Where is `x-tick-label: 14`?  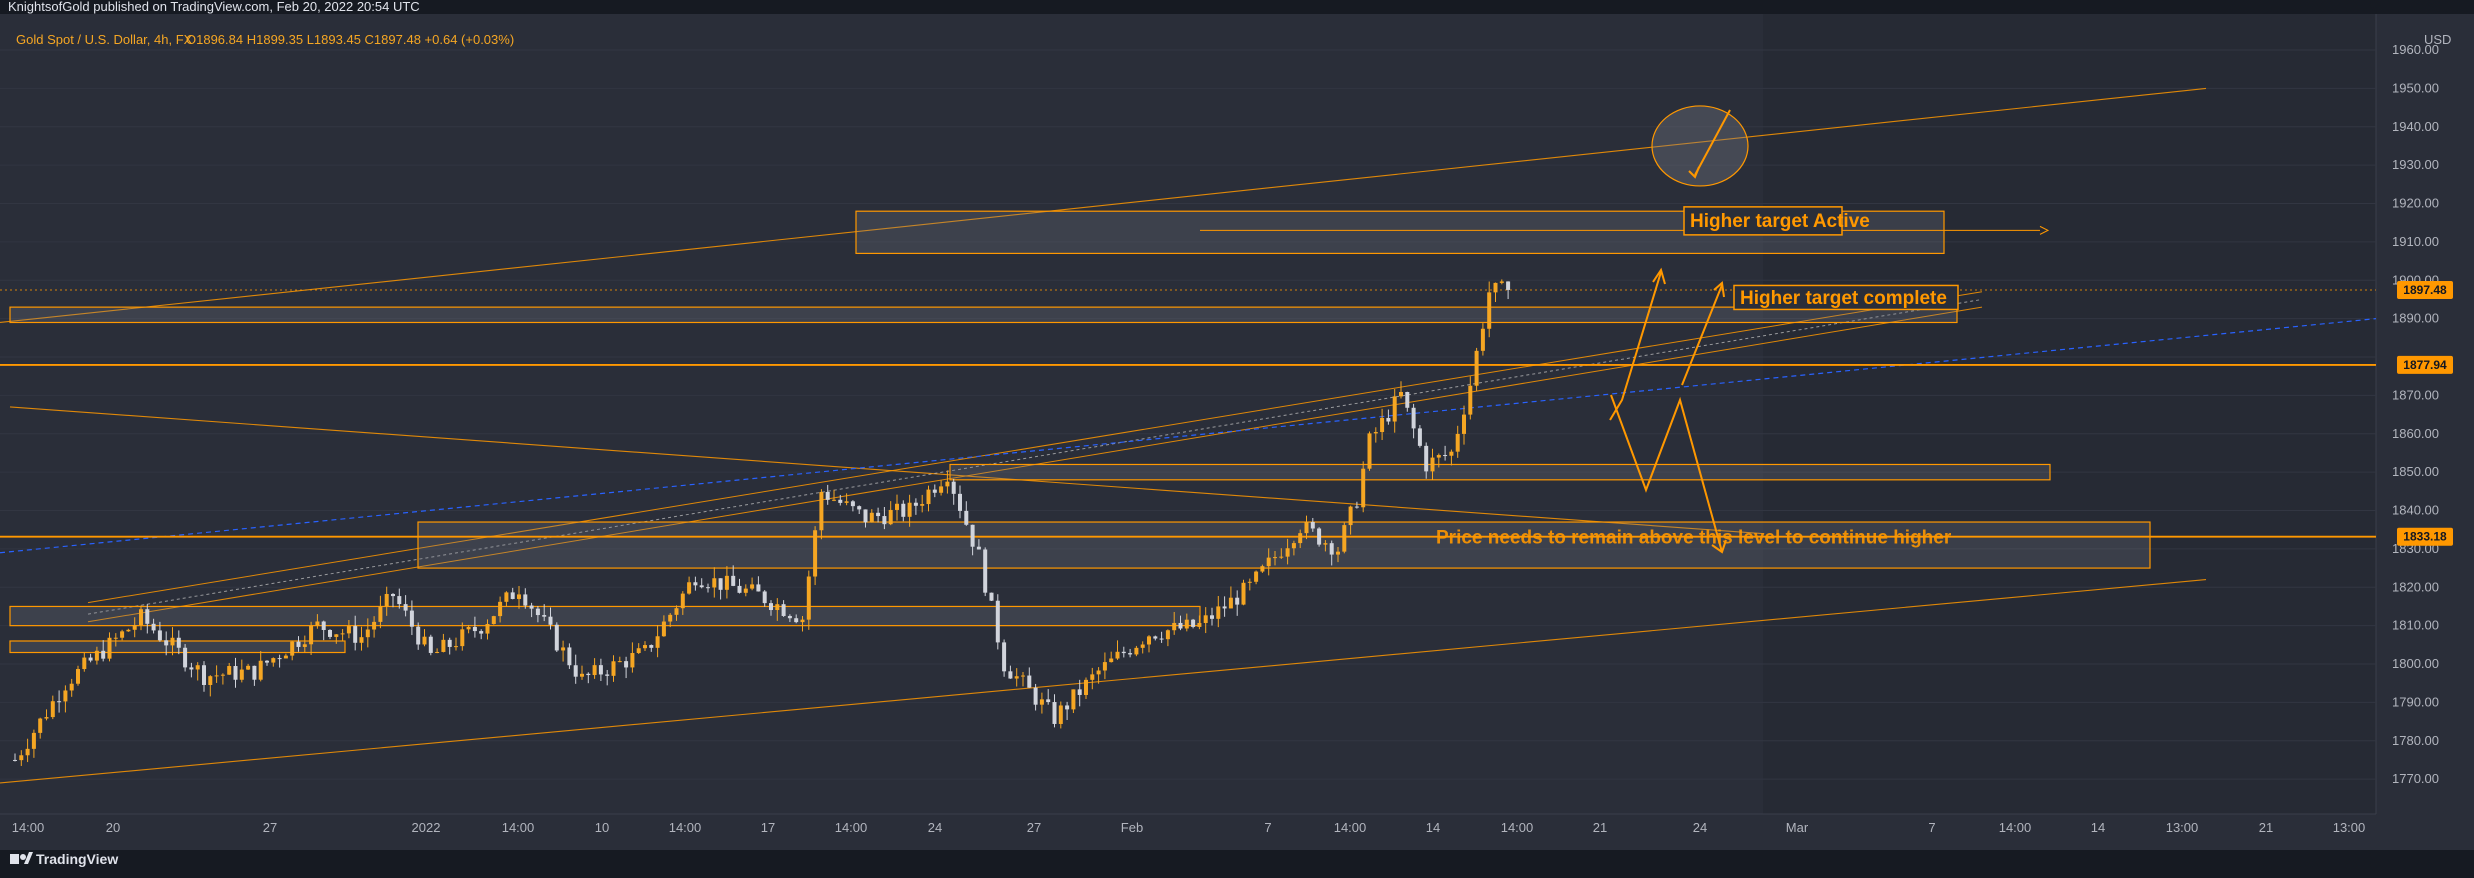
x-tick-label: 14 is located at coordinates (1433, 827).